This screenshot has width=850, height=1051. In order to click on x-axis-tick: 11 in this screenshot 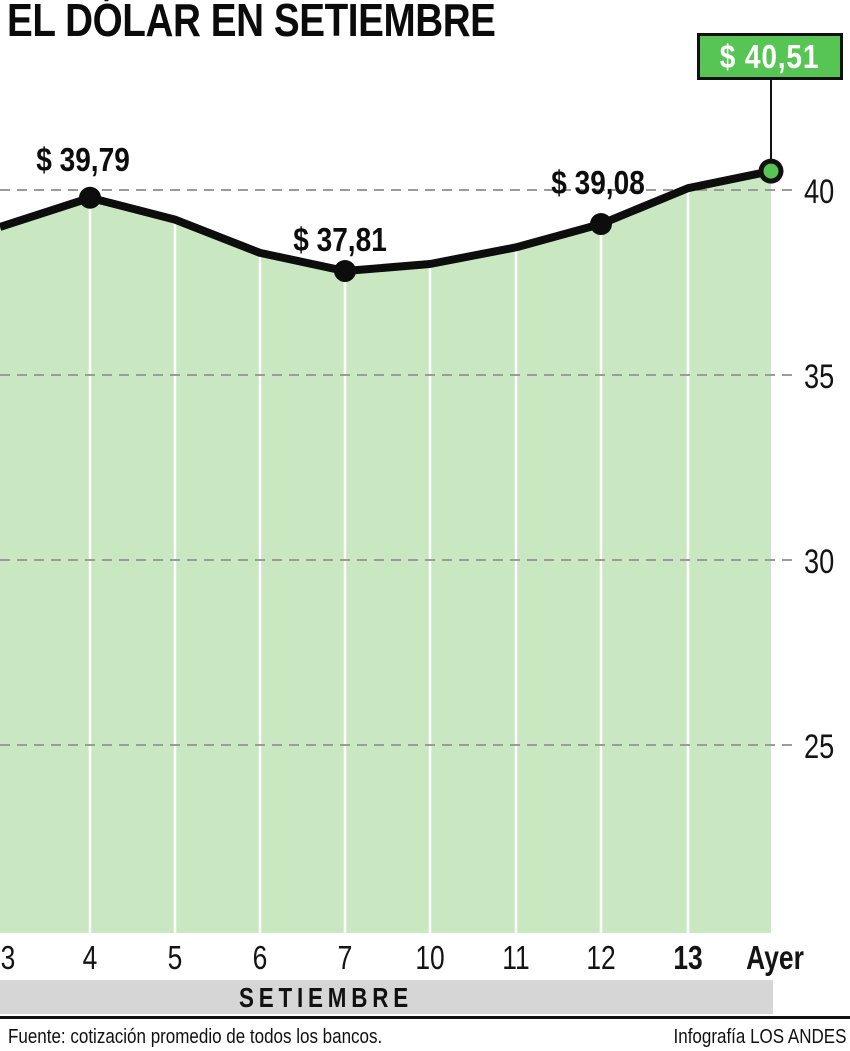, I will do `click(516, 957)`.